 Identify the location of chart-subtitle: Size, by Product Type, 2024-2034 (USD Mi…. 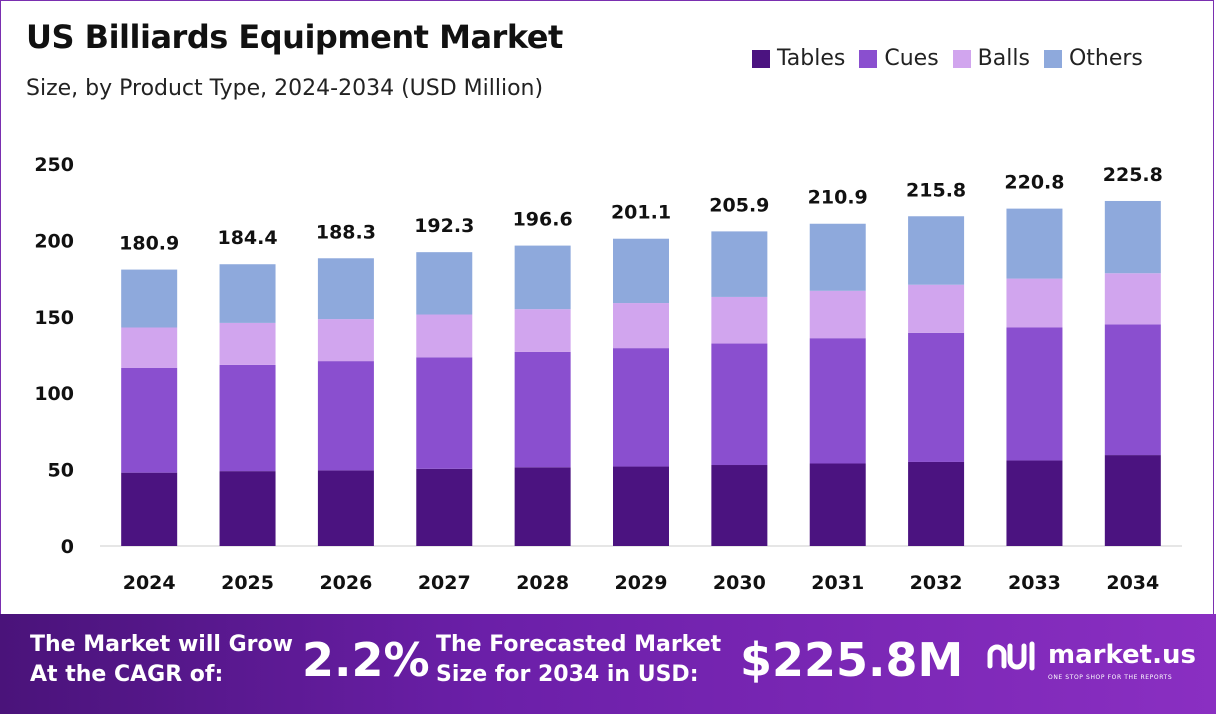
(285, 88).